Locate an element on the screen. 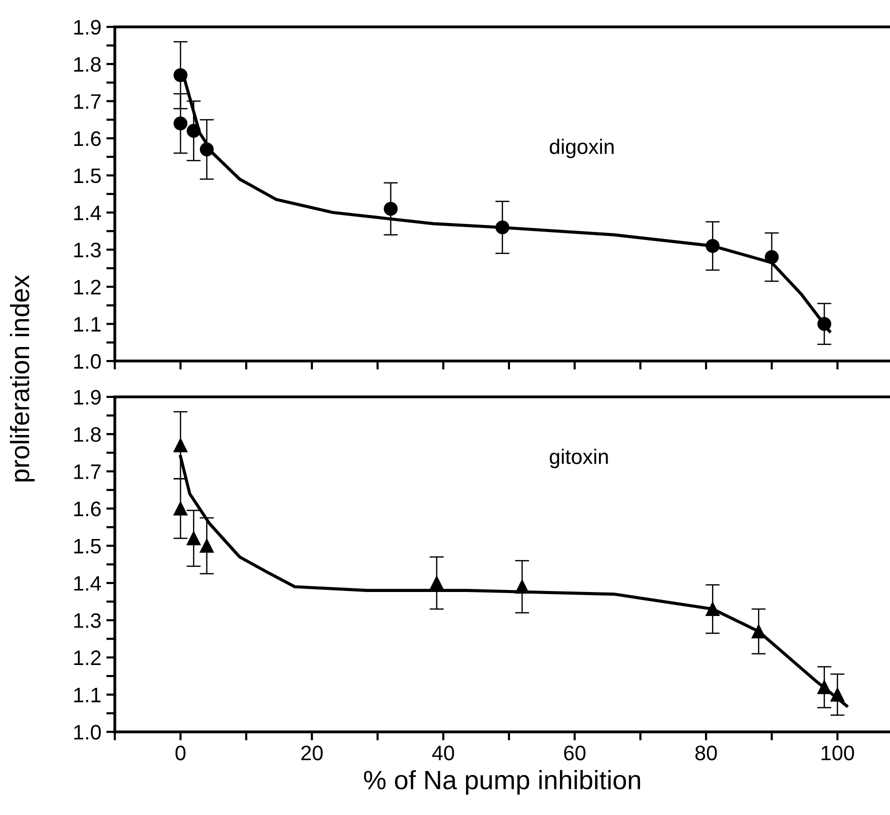 The height and width of the screenshot is (815, 890). x-tick-label: 80 is located at coordinates (706, 753).